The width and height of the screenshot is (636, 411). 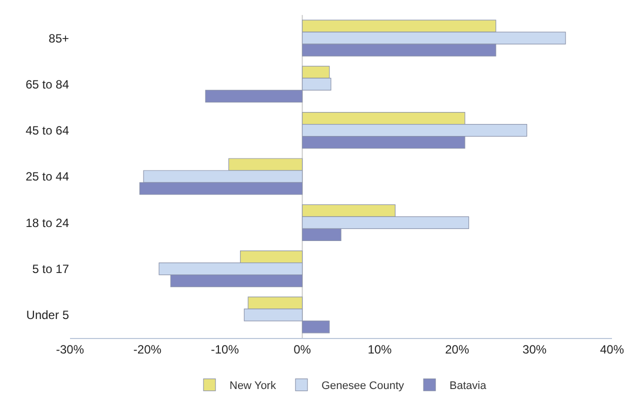 What do you see at coordinates (612, 349) in the screenshot?
I see `x-tick-label: 40%` at bounding box center [612, 349].